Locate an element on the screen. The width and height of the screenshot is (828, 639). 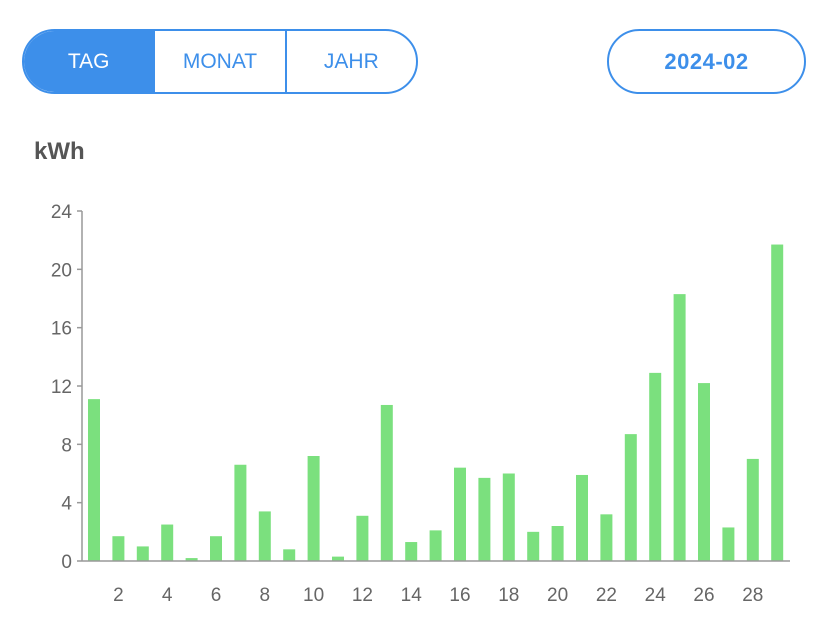
x-tick-label: 10 is located at coordinates (313, 595).